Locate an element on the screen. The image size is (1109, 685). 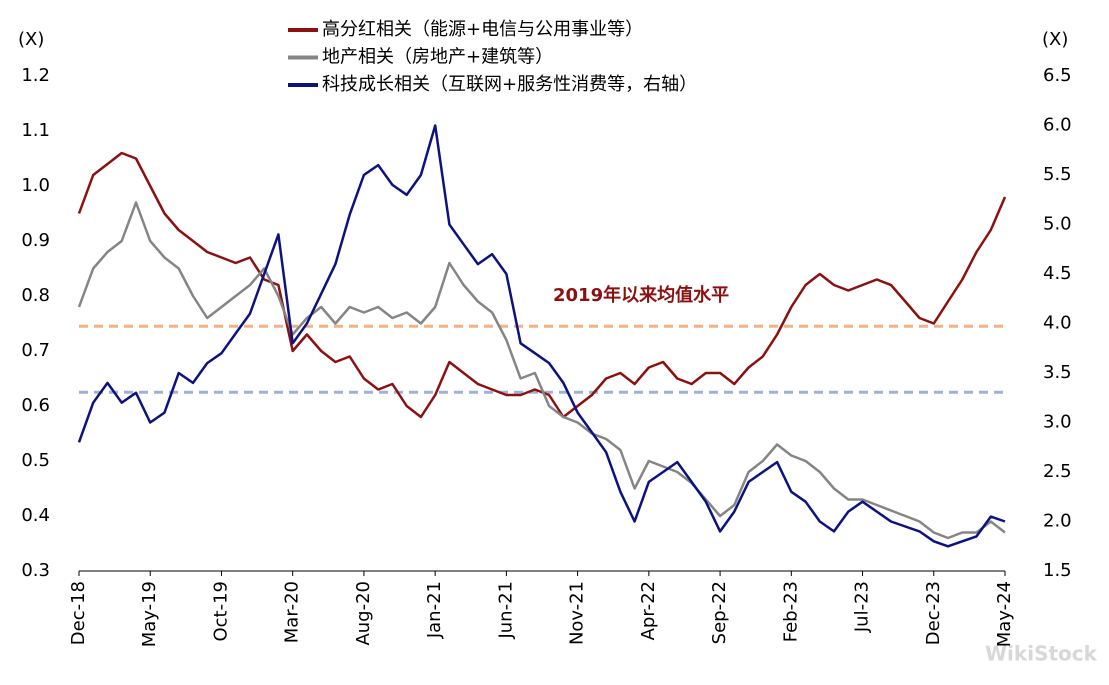
x-tick-label: Apr-22 is located at coordinates (648, 610).